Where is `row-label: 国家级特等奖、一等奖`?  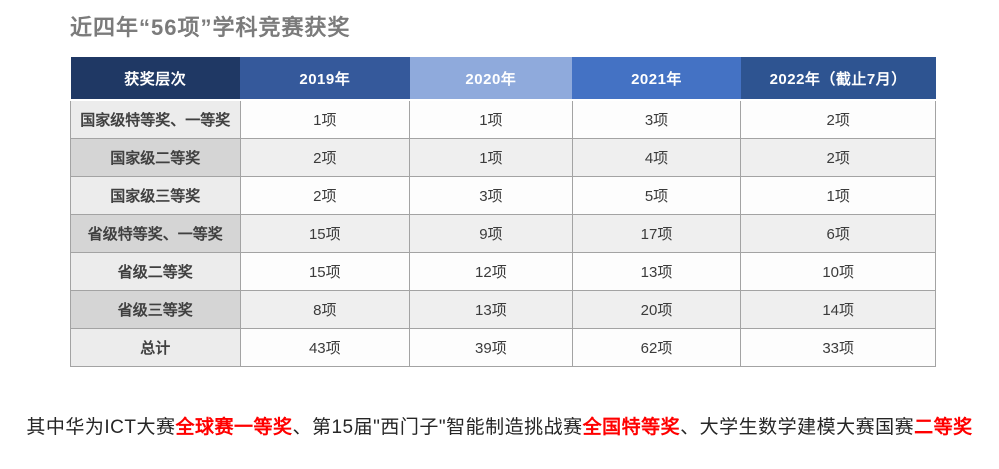 row-label: 国家级特等奖、一等奖 is located at coordinates (155, 119).